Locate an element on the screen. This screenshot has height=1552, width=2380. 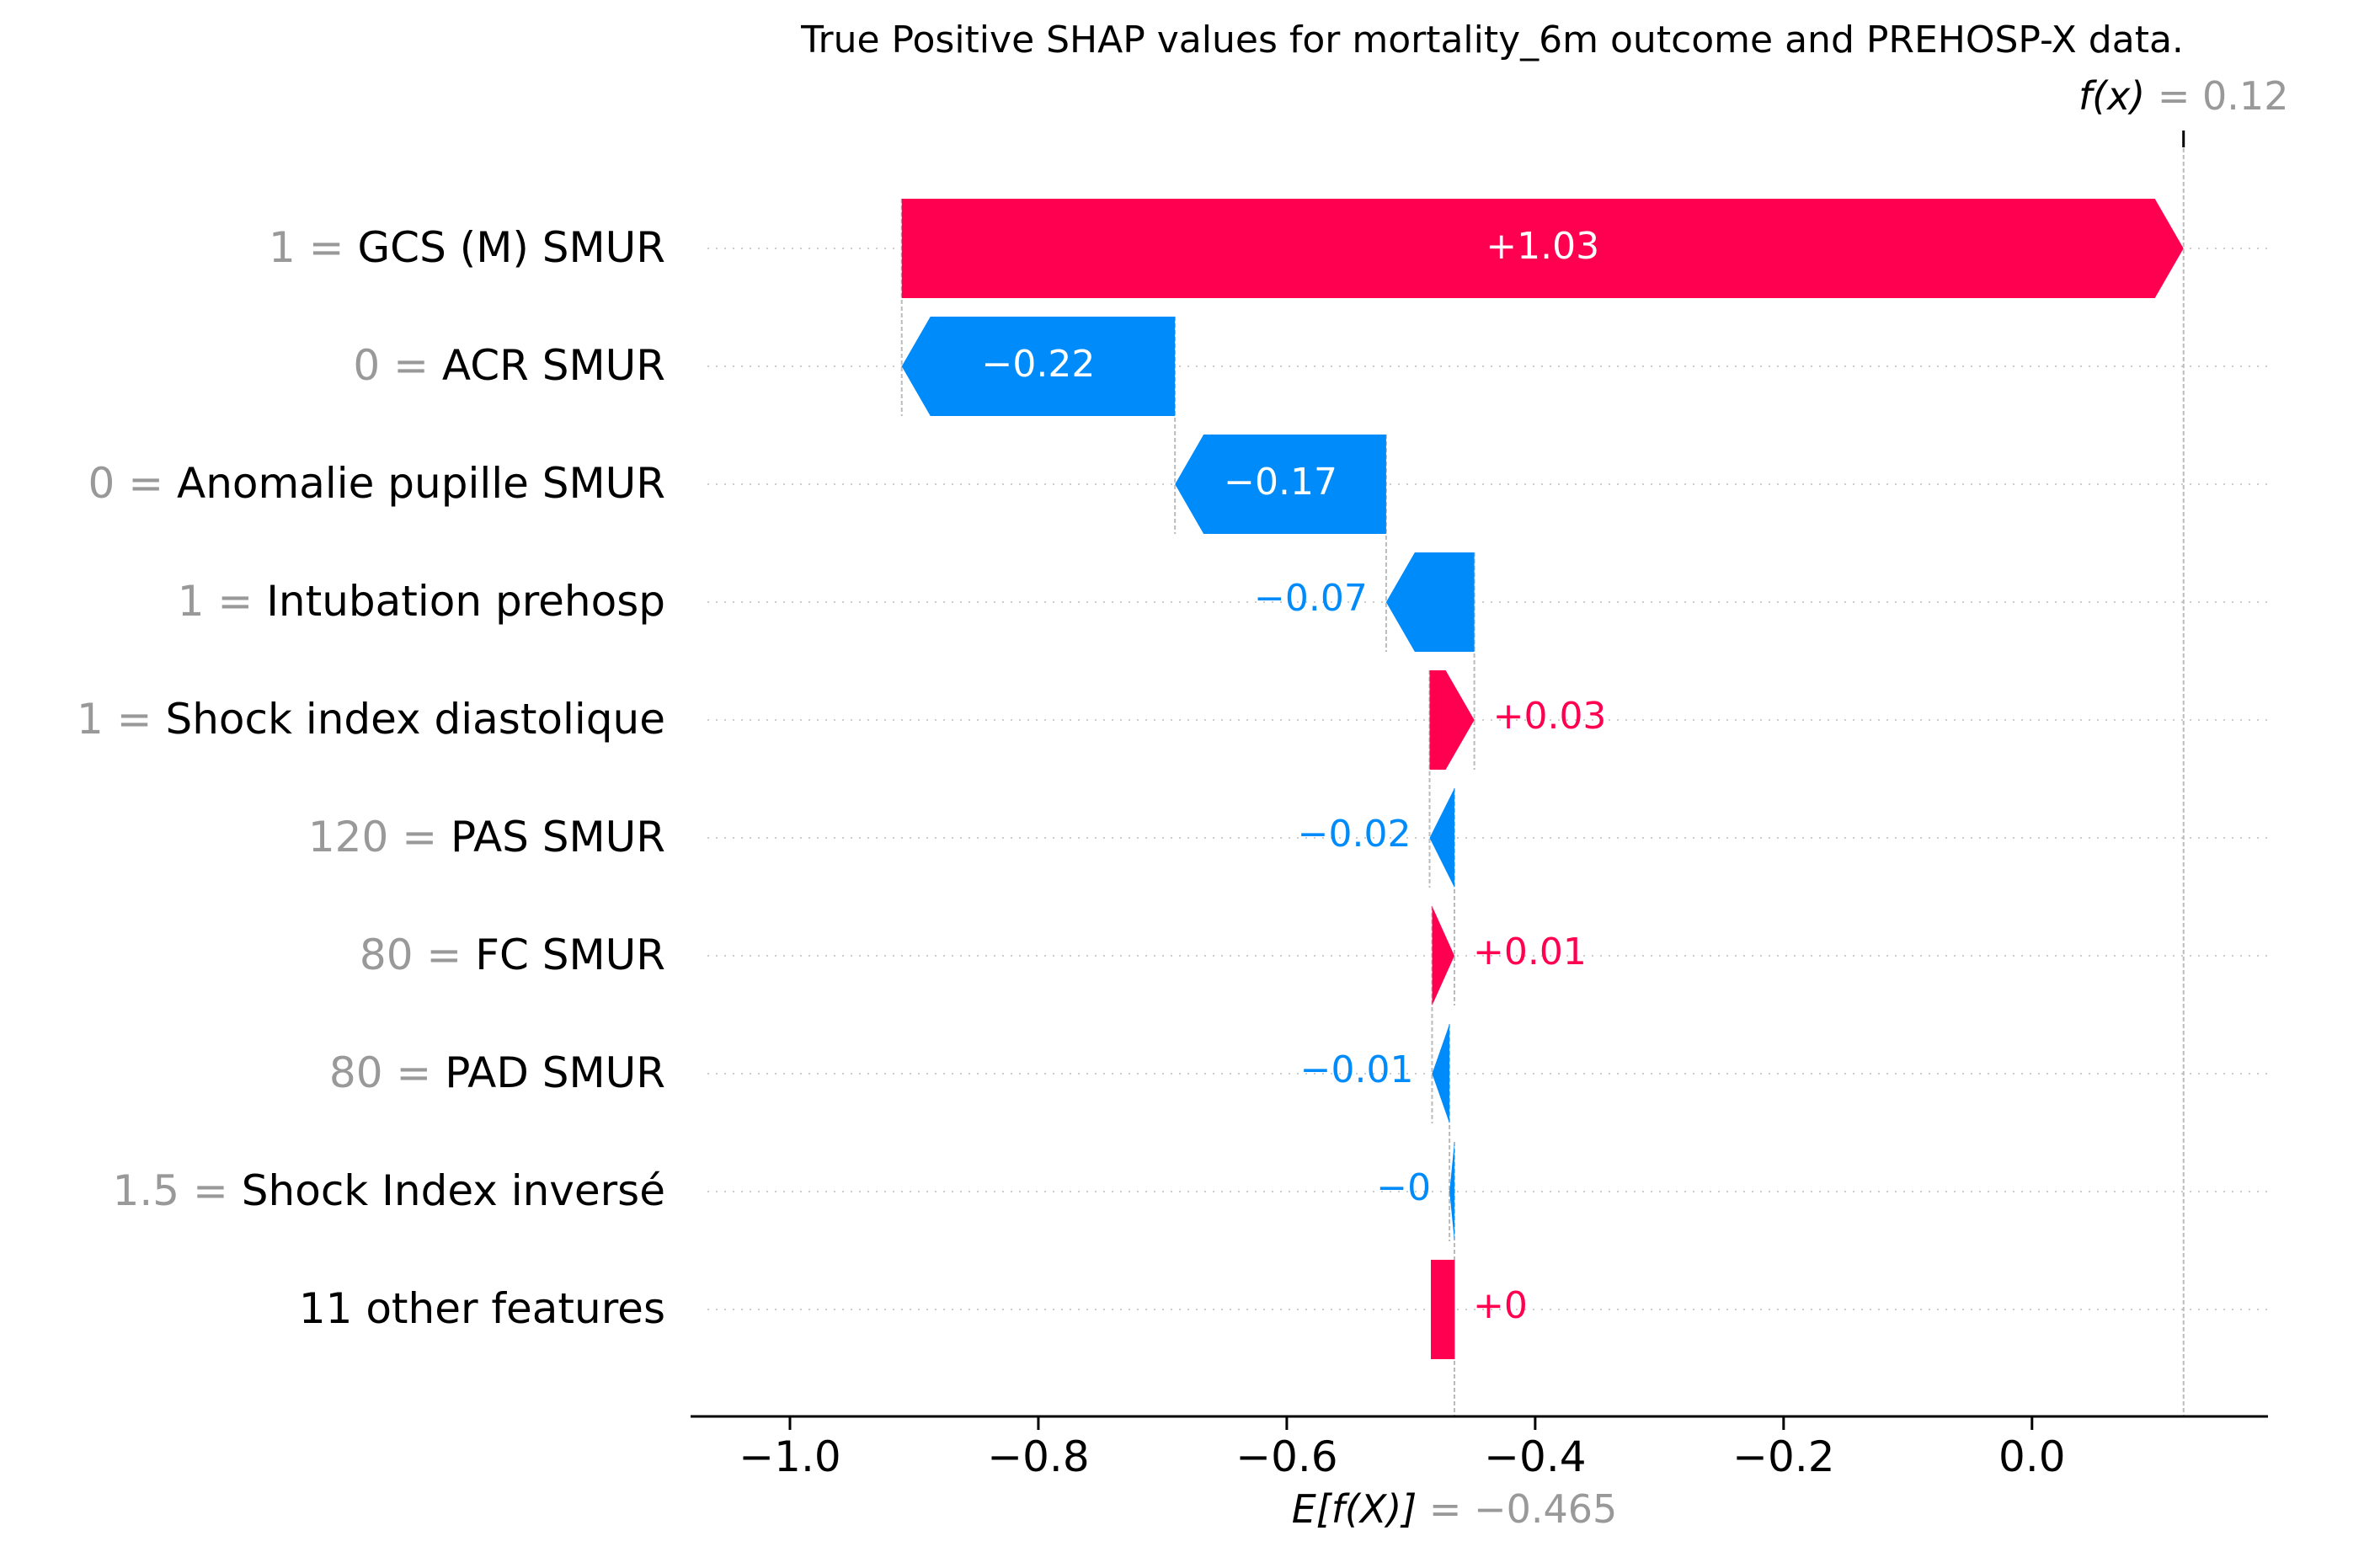
feature-label: 80 = FC SMUR is located at coordinates (512, 955).